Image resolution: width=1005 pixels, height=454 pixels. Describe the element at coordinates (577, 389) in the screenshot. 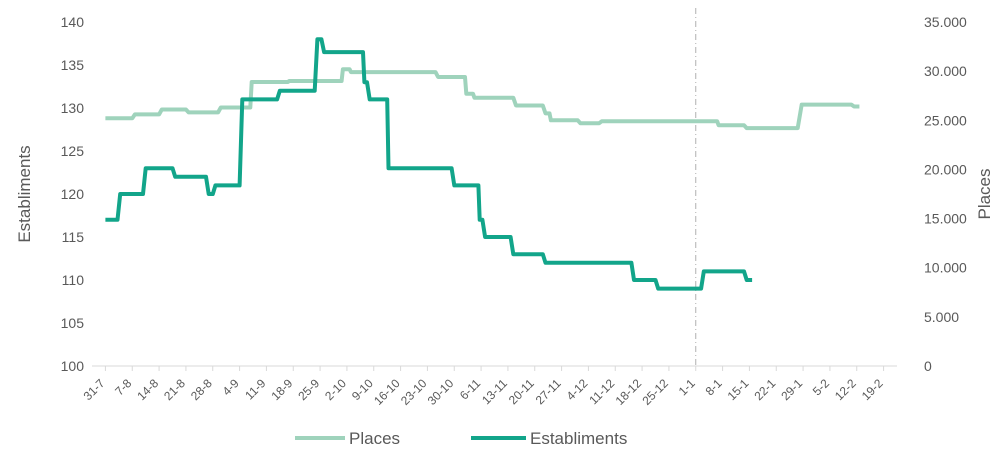

I see `x-tick-label: 4-12` at that location.